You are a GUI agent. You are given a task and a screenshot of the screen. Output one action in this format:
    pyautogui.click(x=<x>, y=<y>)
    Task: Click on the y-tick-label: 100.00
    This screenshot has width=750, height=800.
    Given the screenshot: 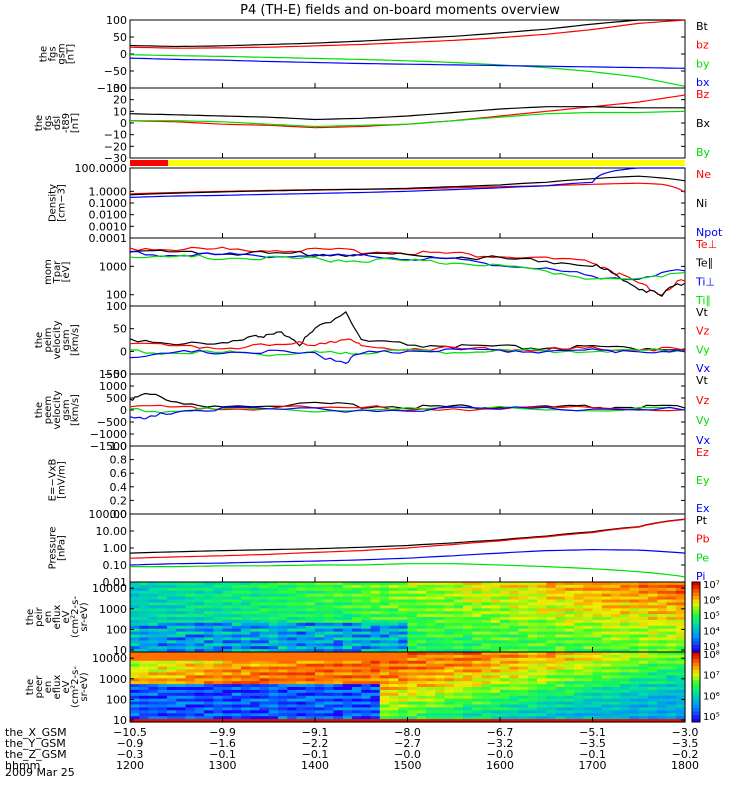 What is the action you would take?
    pyautogui.click(x=108, y=514)
    